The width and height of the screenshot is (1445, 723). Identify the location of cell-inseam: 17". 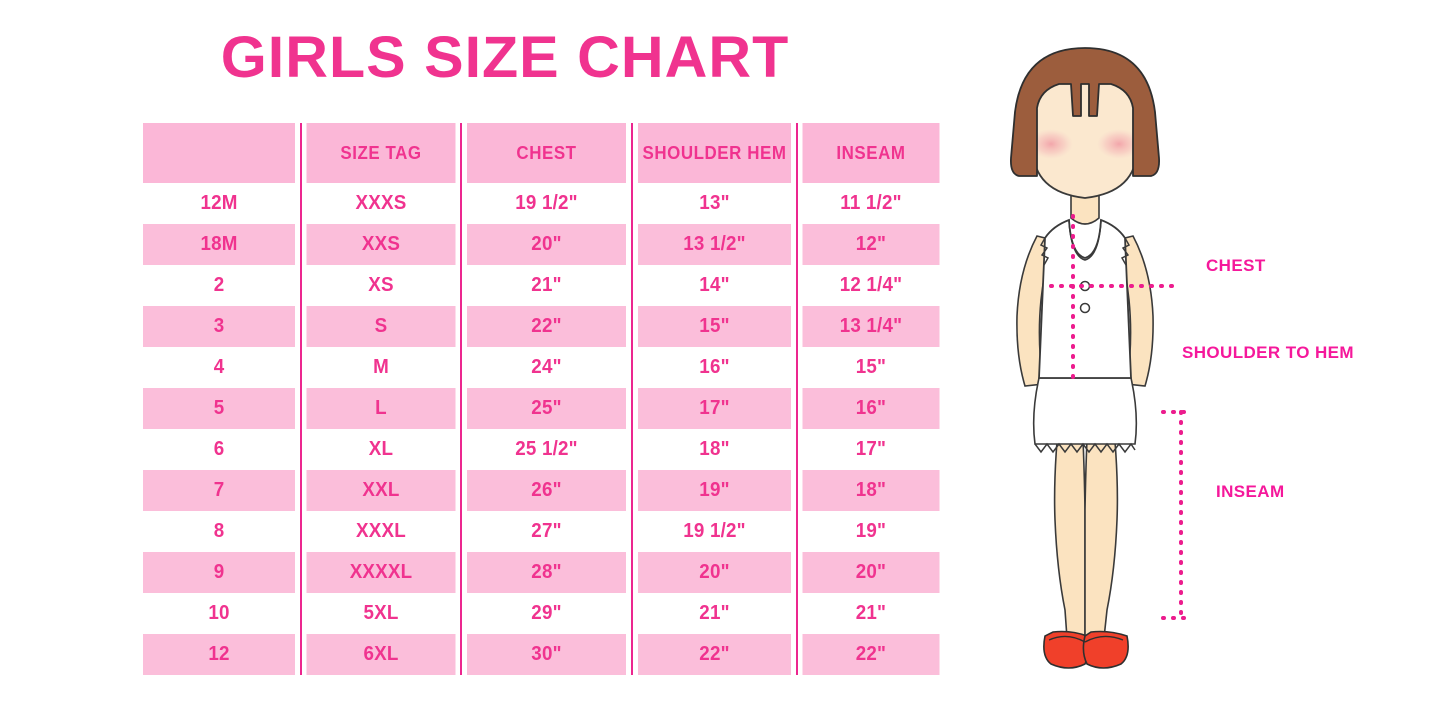
(870, 449).